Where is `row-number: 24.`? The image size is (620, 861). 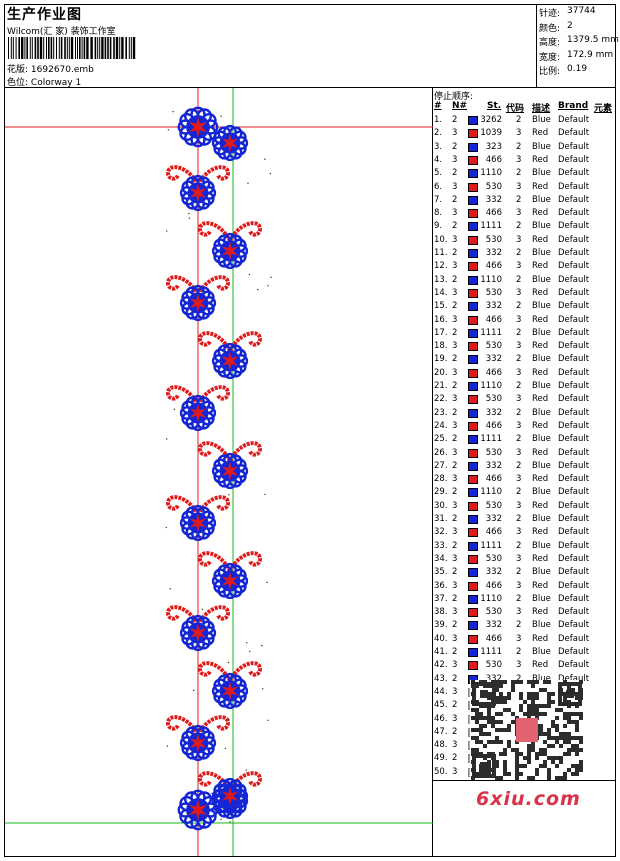
row-number: 24. is located at coordinates (441, 425).